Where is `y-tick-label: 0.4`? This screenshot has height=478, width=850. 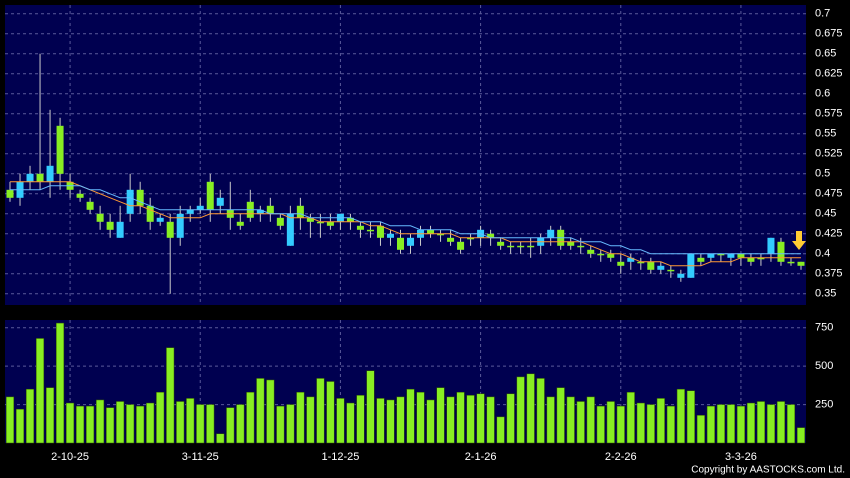 y-tick-label: 0.4 is located at coordinates (822, 254).